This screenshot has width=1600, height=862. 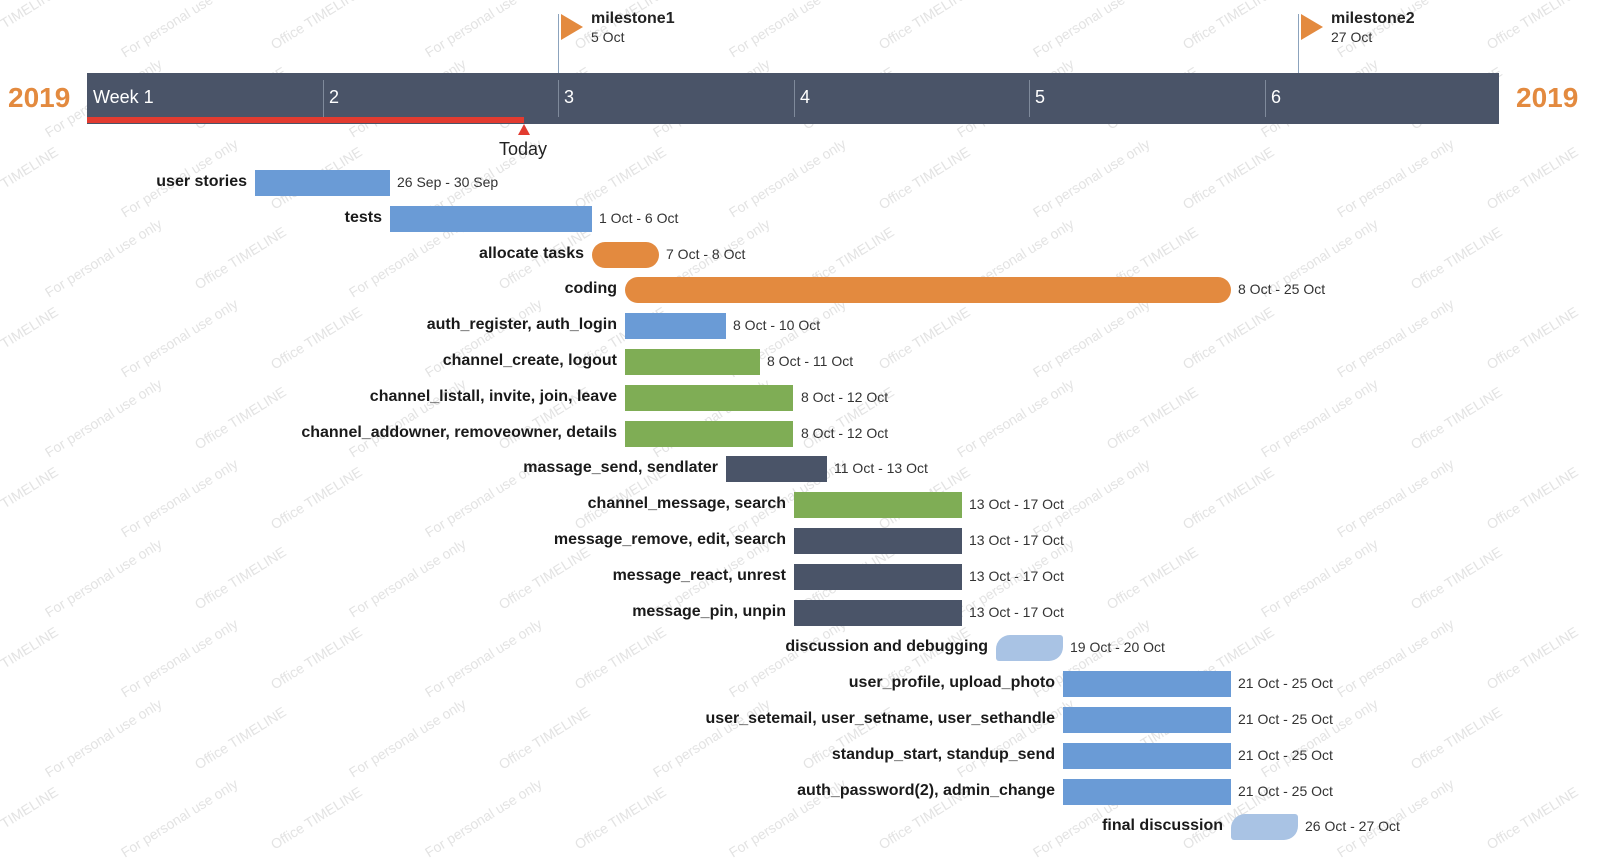 What do you see at coordinates (1117, 647) in the screenshot?
I see `task-date-range: 19 Oct - 20 Oct` at bounding box center [1117, 647].